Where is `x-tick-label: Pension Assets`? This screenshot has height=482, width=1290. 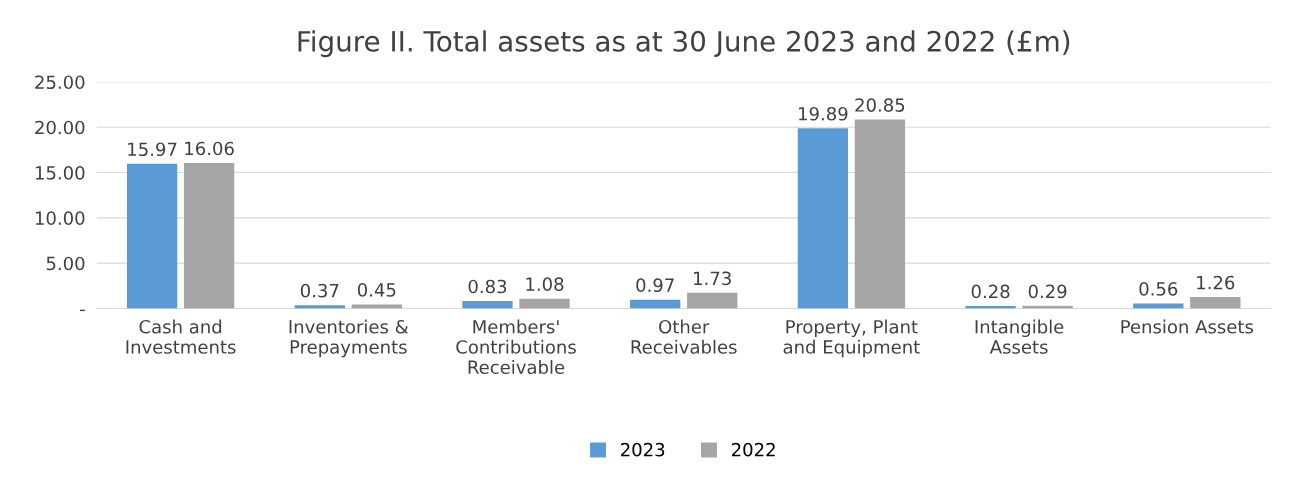 x-tick-label: Pension Assets is located at coordinates (1187, 326).